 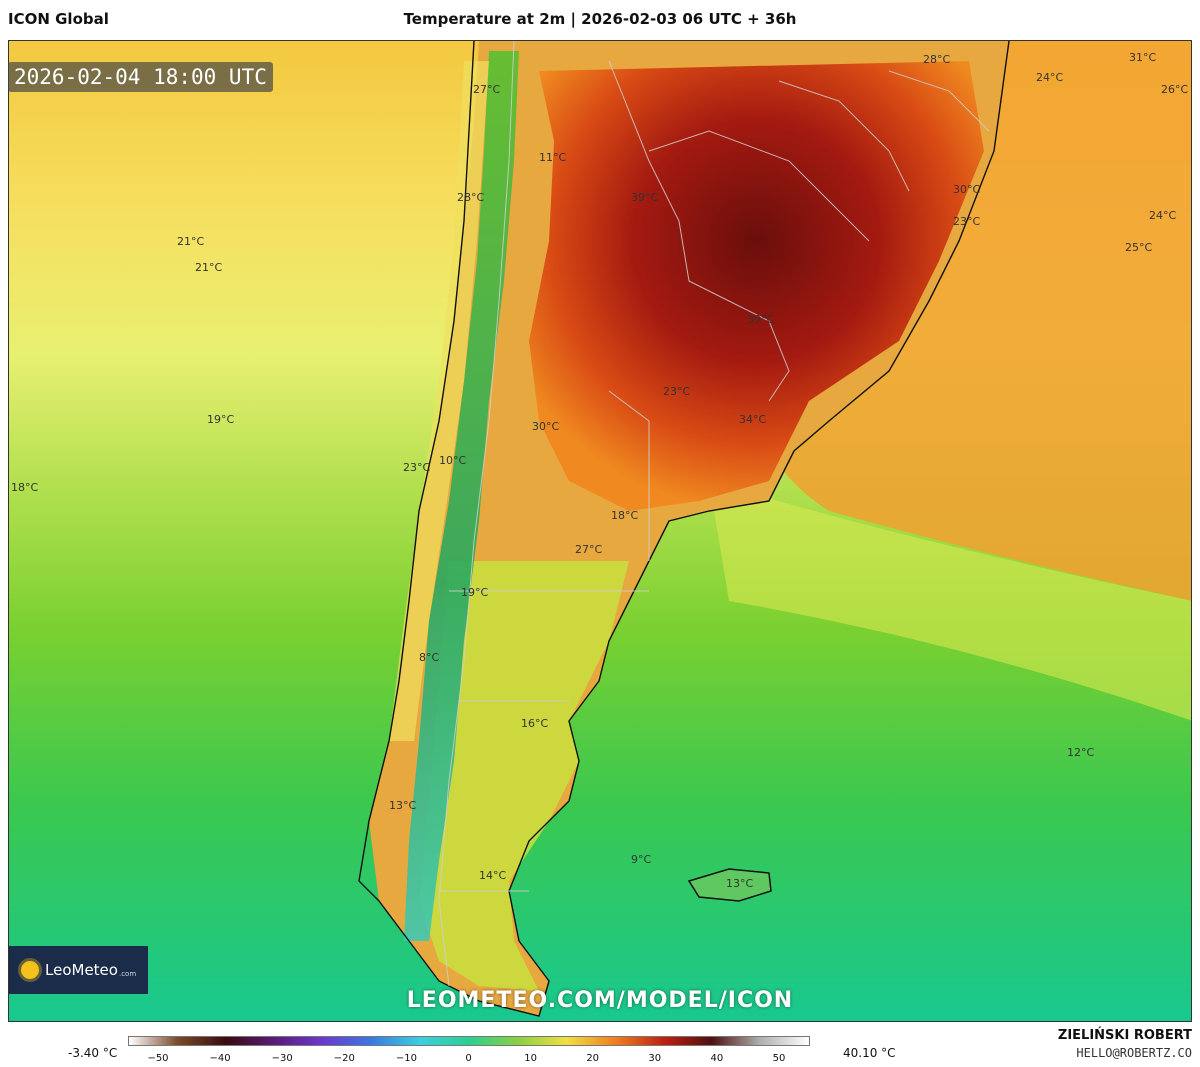 I want to click on temp-label: 34°C, so click(x=752, y=419).